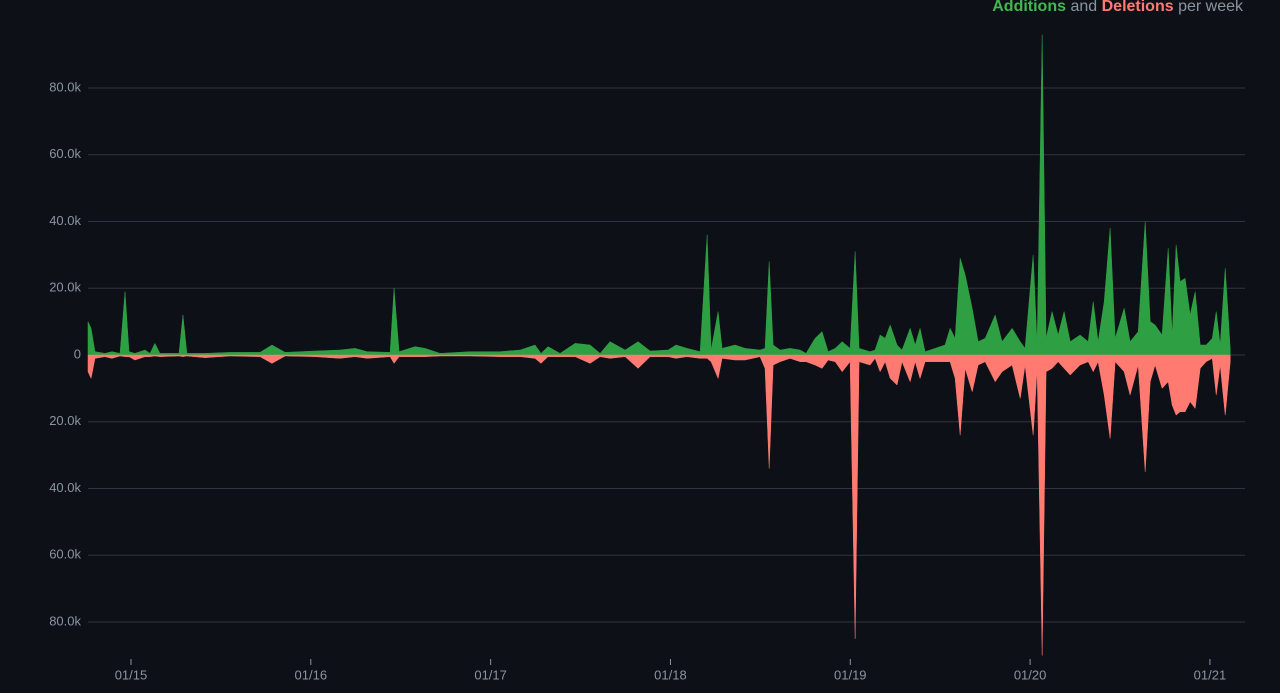 This screenshot has height=693, width=1280. Describe the element at coordinates (77, 353) in the screenshot. I see `y-tick-label: 0` at that location.